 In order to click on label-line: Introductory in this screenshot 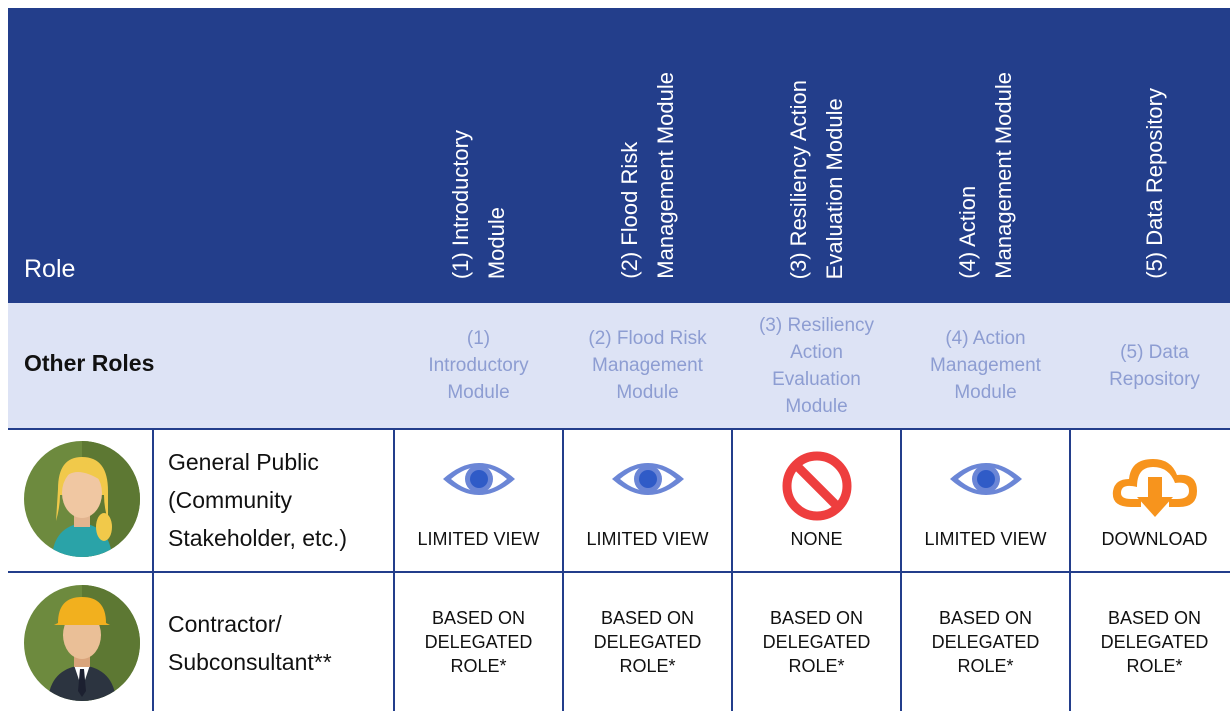, I will do `click(478, 365)`.